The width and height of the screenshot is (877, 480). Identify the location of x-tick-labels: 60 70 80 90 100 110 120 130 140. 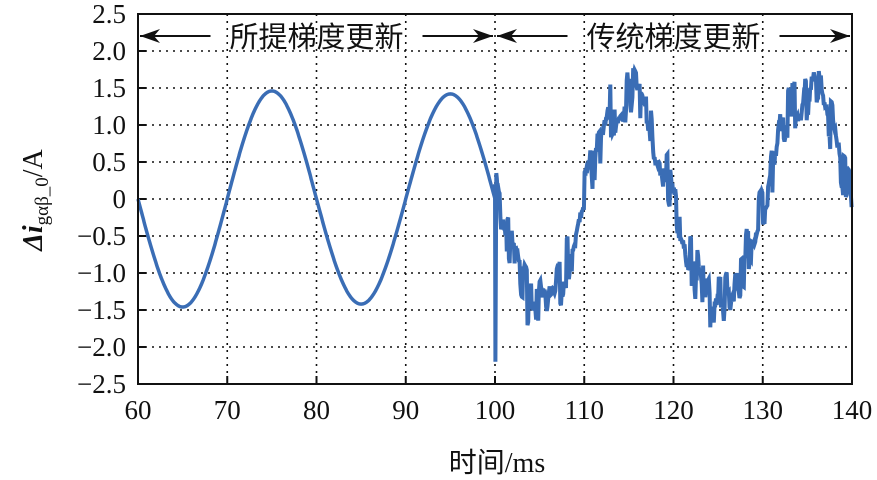
(499, 410).